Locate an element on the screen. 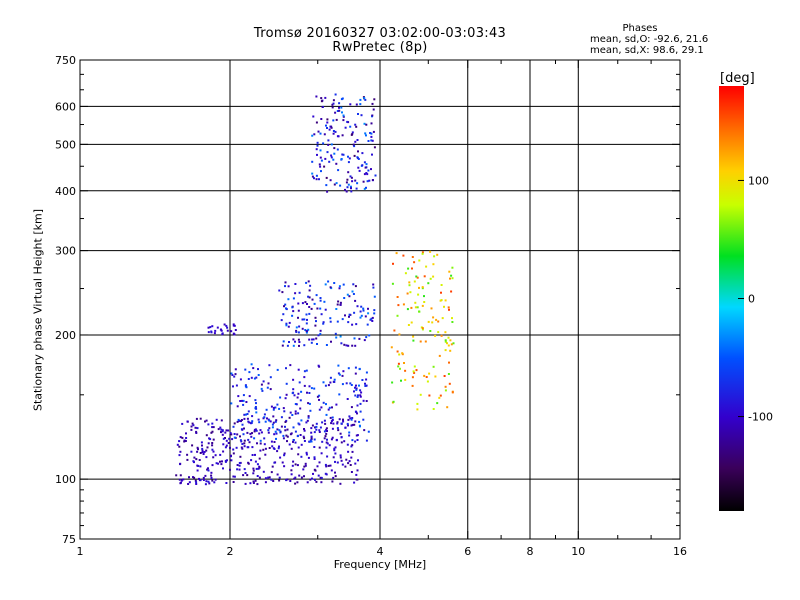 This screenshot has height=600, width=800. y-tick-label: 750 is located at coordinates (65, 60).